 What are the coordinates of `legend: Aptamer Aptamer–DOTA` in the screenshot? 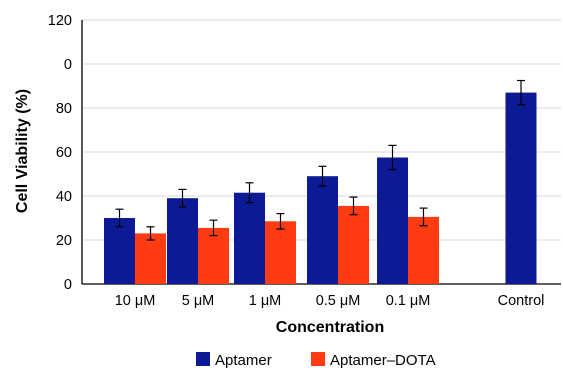 It's located at (316, 360).